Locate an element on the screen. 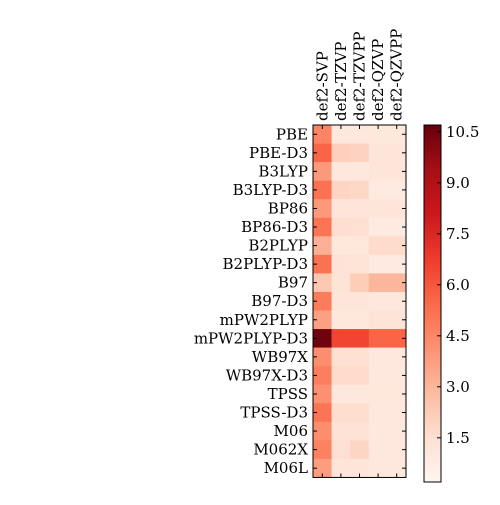 This screenshot has height=505, width=500. column-label: def2-TZVP is located at coordinates (341, 81).